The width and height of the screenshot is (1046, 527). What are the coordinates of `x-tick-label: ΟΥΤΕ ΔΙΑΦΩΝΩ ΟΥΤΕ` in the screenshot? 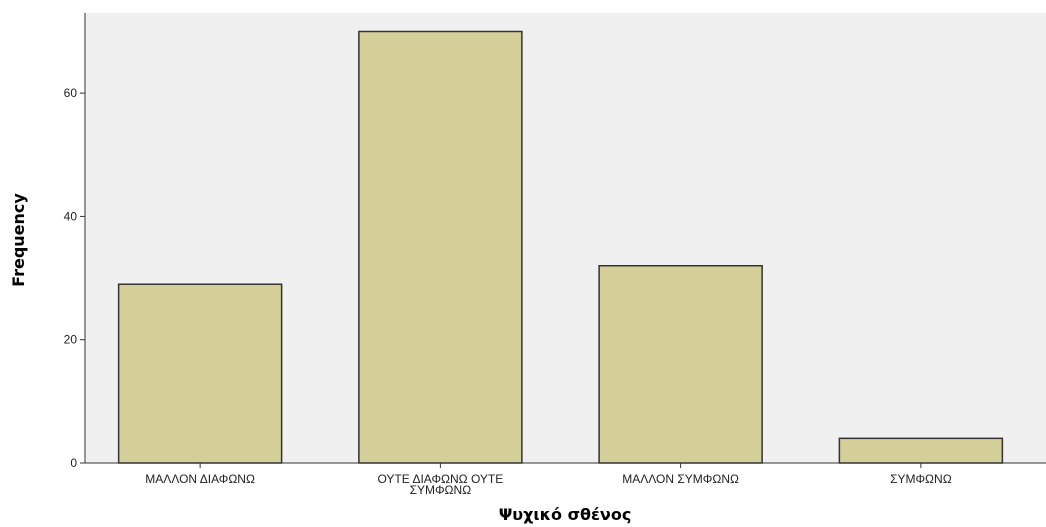 It's located at (440, 479).